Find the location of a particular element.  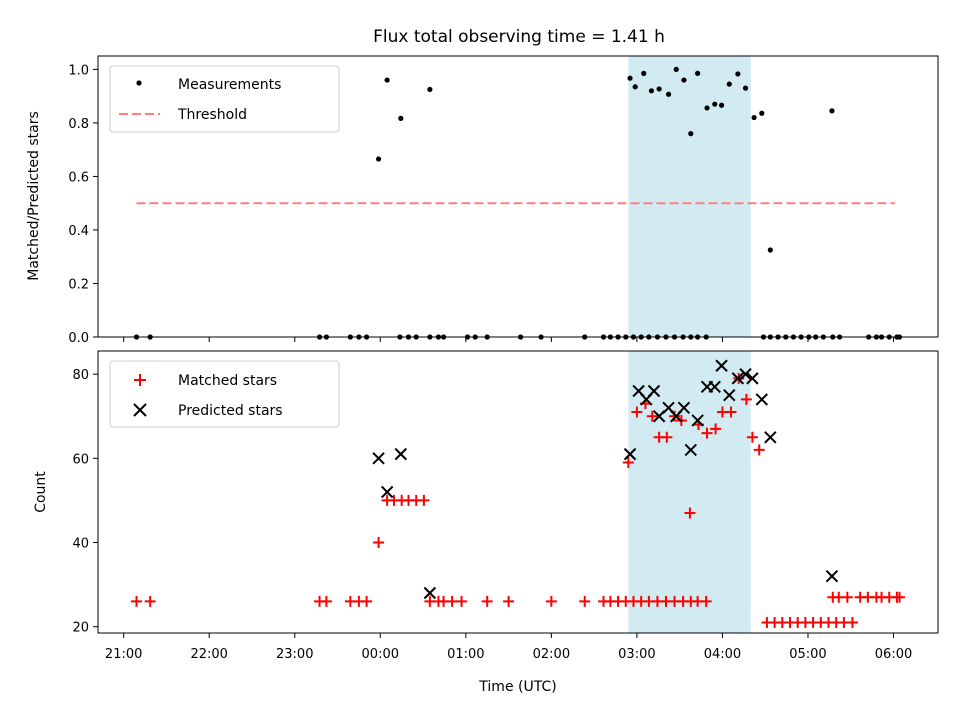

top-y-tick-label: 0.0 is located at coordinates (78, 338).